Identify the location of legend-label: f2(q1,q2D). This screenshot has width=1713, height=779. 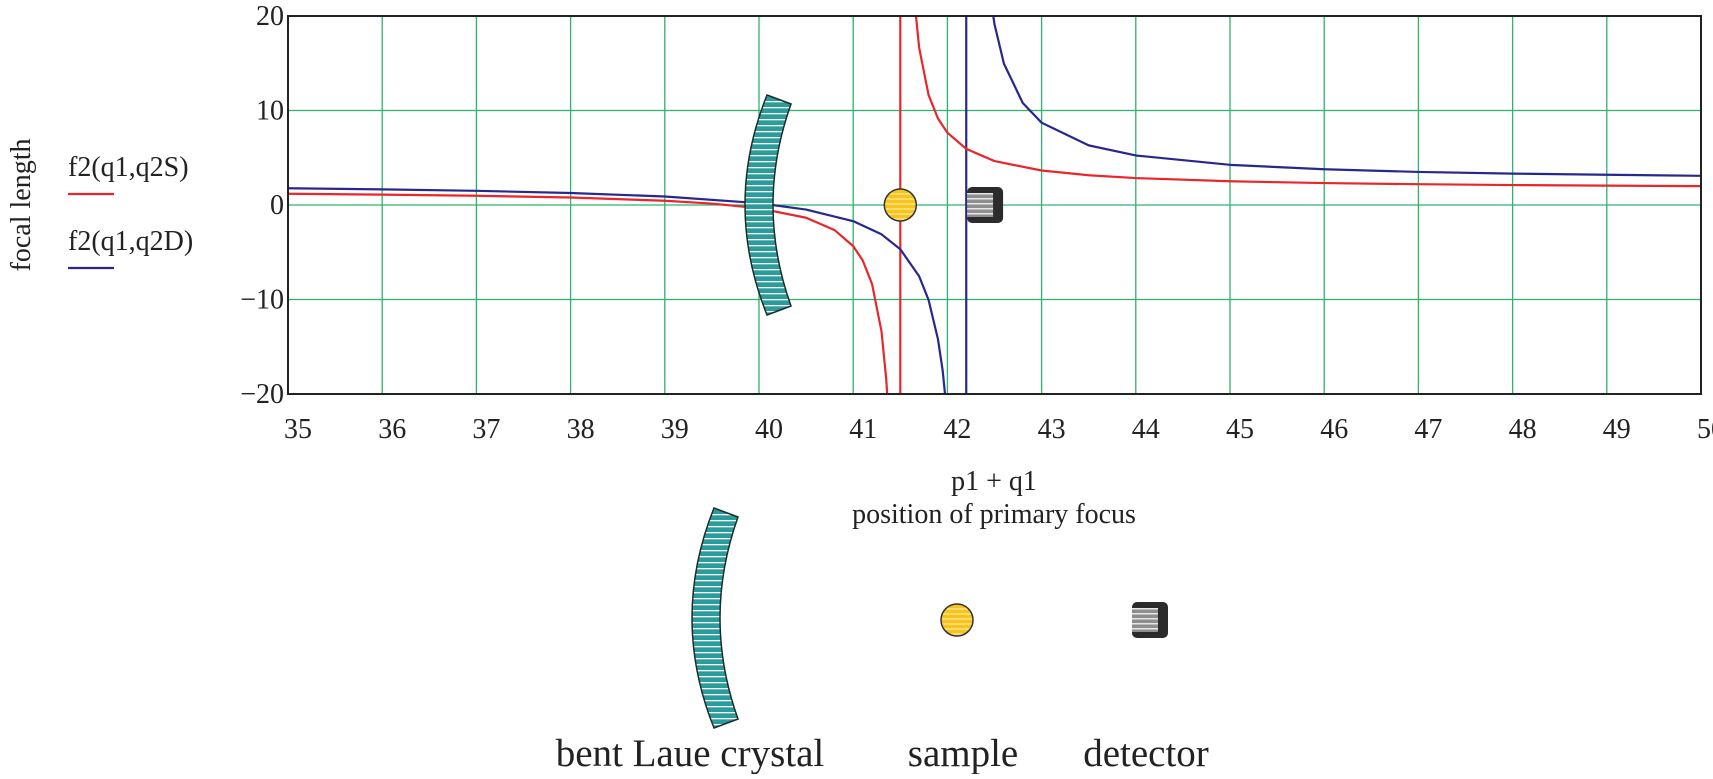
(130, 241).